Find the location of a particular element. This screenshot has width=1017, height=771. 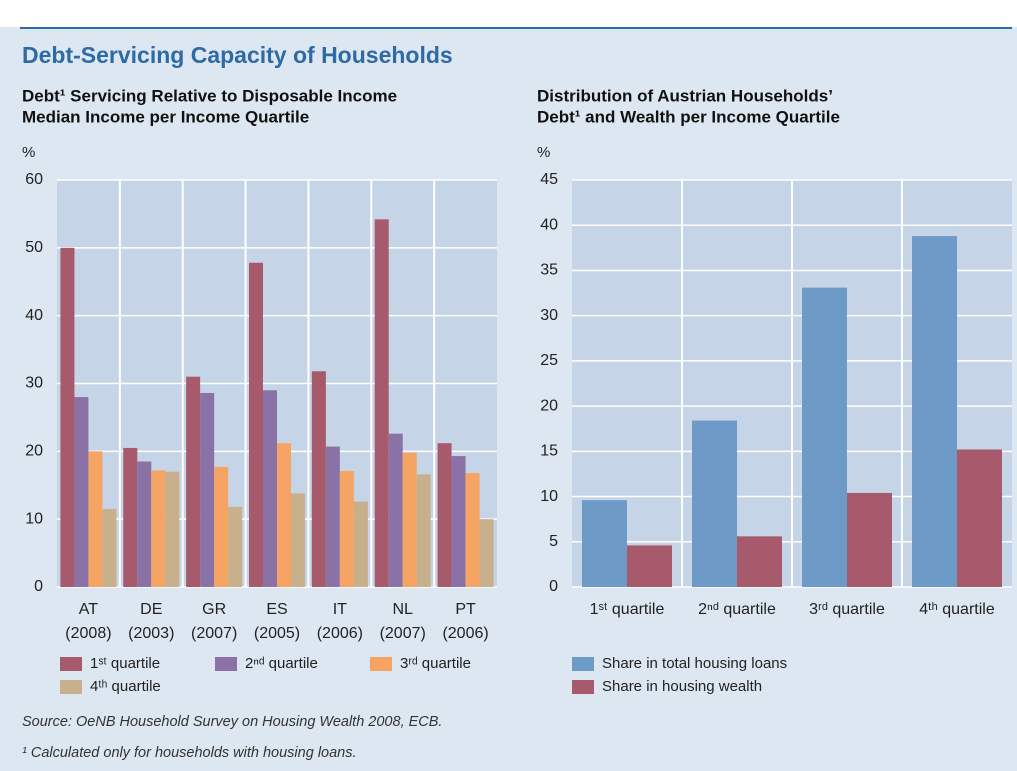

x-tick-label: AT is located at coordinates (88, 609).